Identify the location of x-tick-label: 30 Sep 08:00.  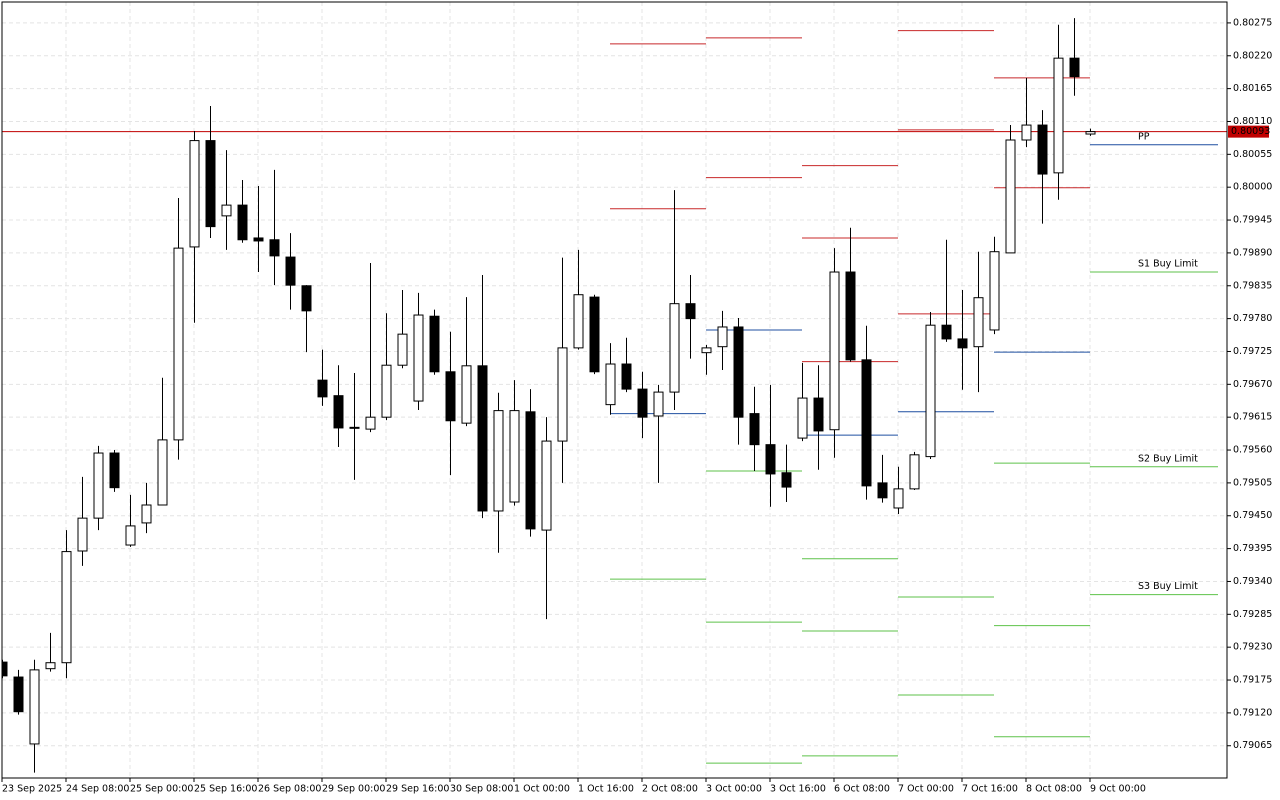
(481, 789).